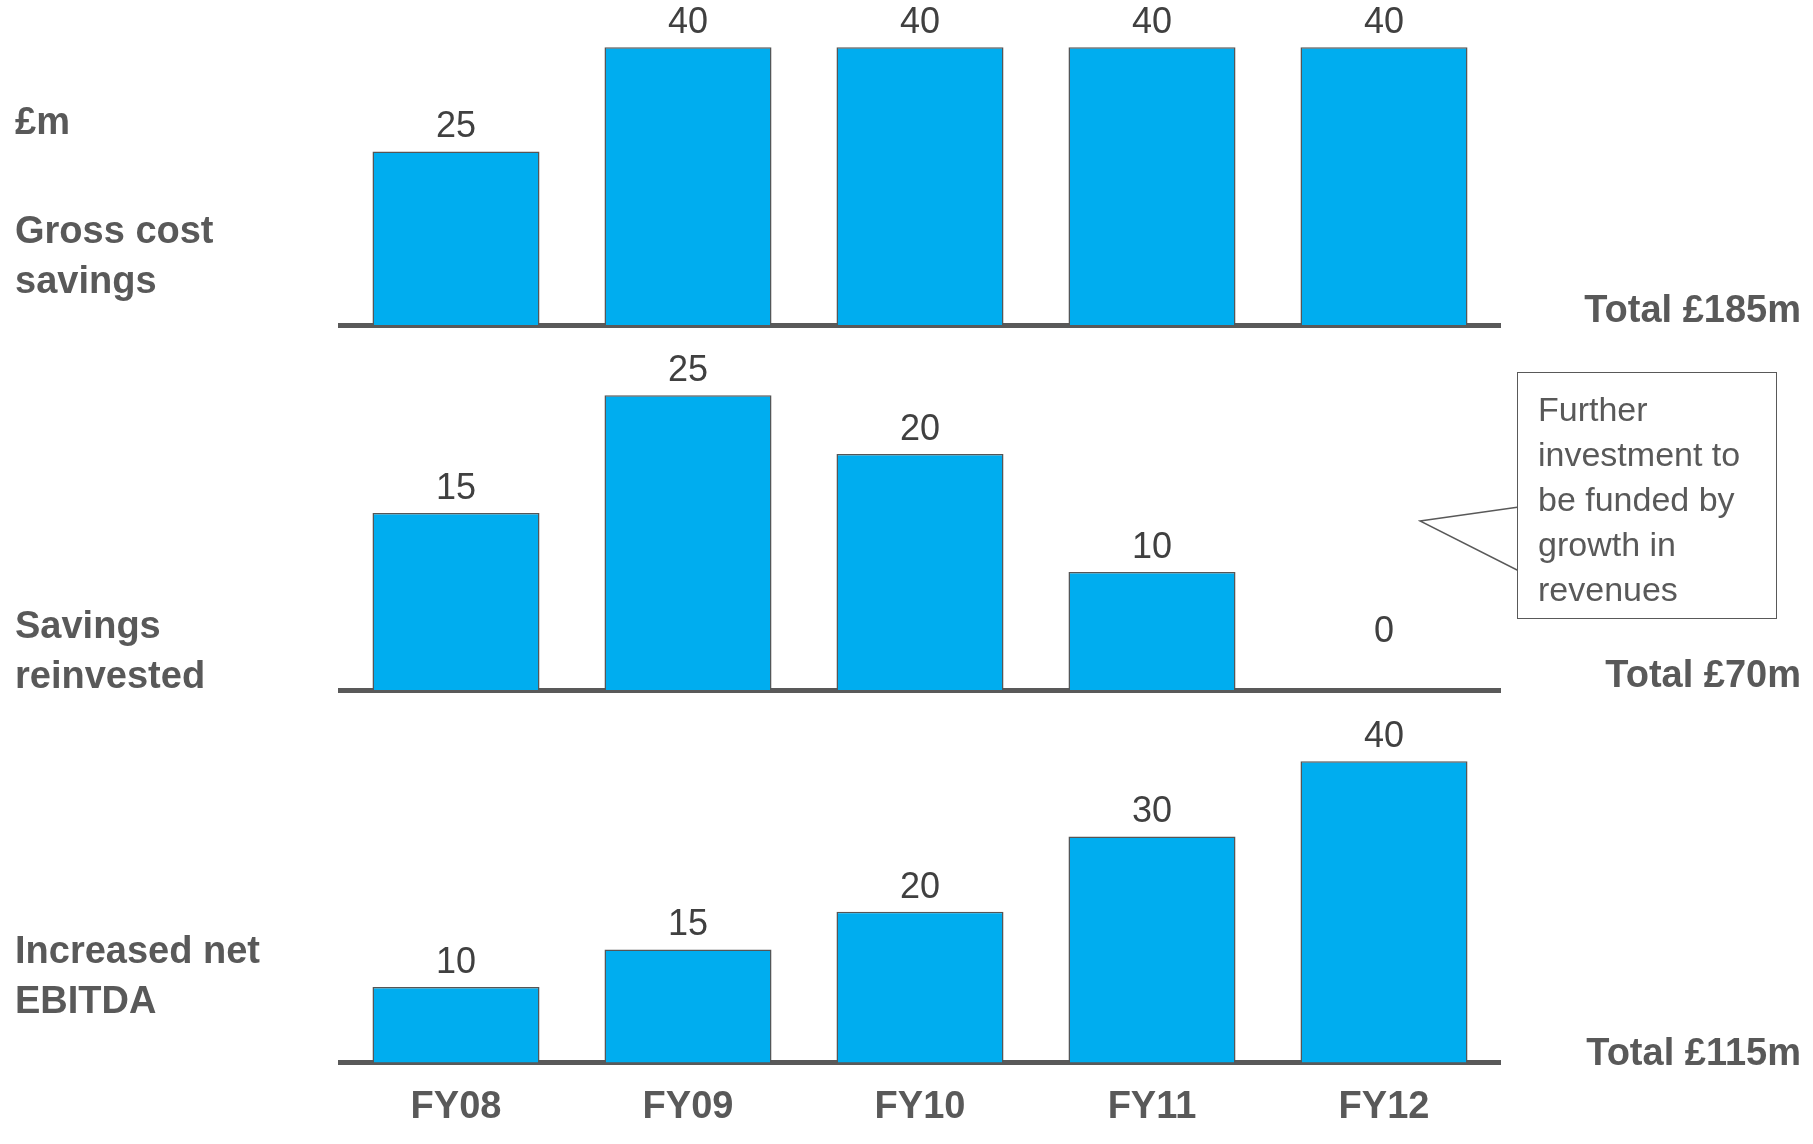 Image resolution: width=1813 pixels, height=1144 pixels. Describe the element at coordinates (1152, 1104) in the screenshot. I see `x-tick-label: FY11` at that location.